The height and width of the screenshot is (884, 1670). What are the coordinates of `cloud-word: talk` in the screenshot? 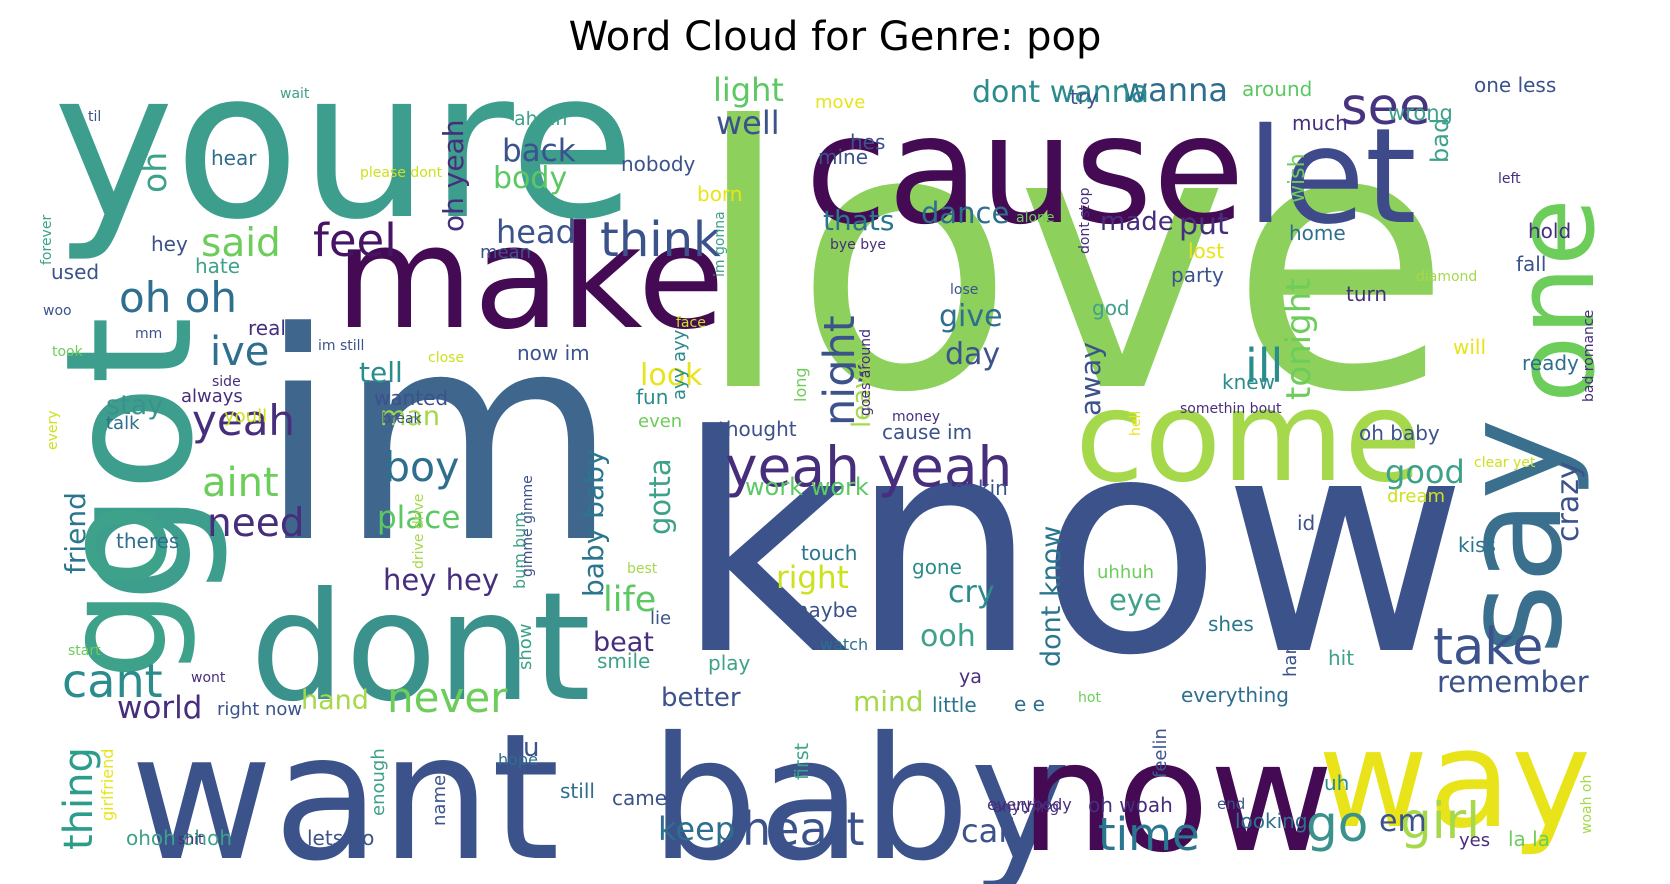 It's located at (123, 423).